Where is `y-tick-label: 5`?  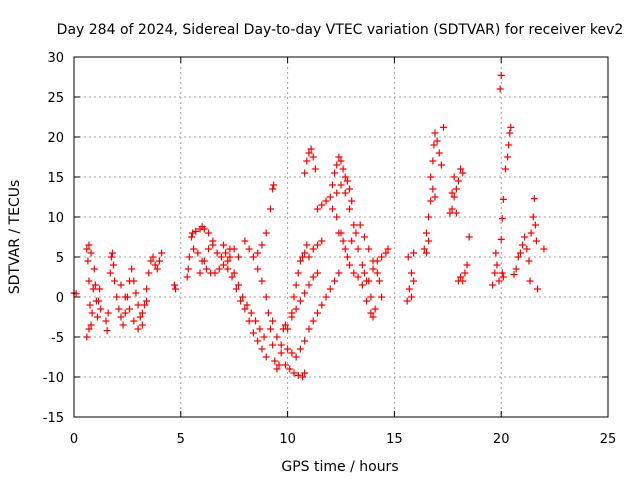
y-tick-label: 5 is located at coordinates (60, 258).